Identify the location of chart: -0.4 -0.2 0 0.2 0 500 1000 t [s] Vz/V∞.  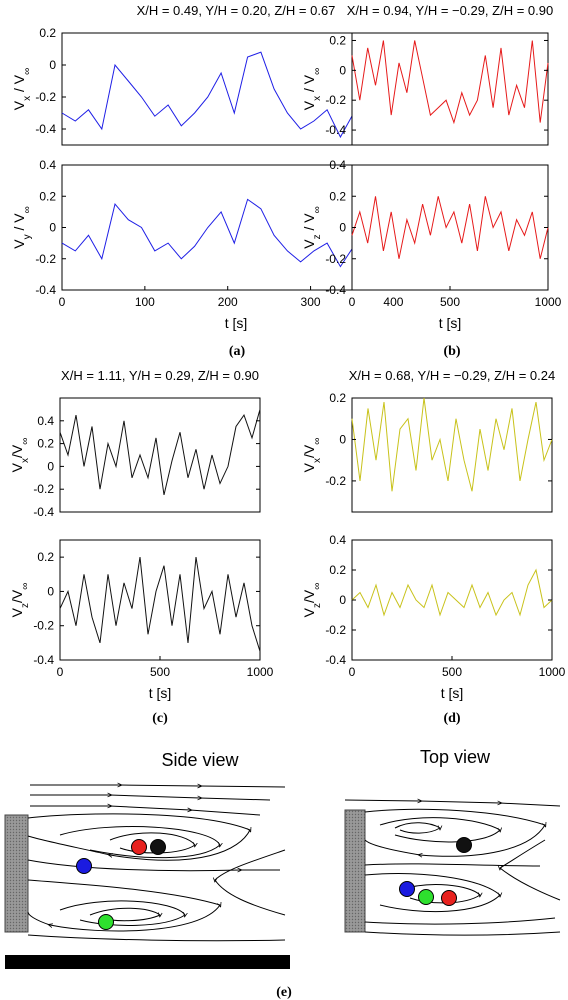
(141, 620).